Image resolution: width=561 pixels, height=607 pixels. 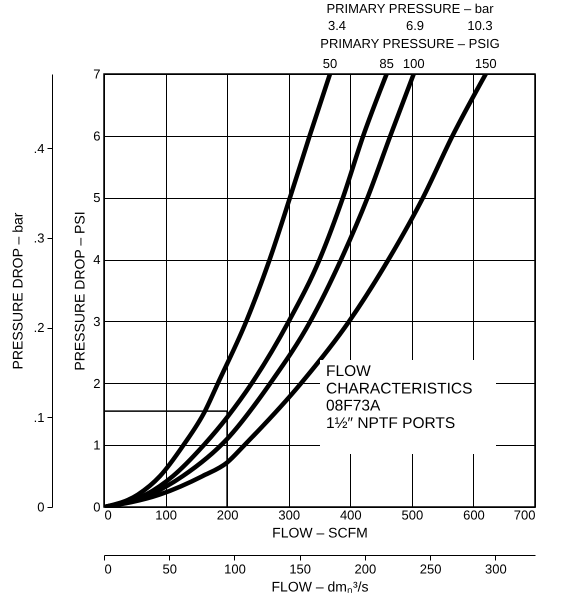 What do you see at coordinates (96, 136) in the screenshot?
I see `y-tick-label: 6` at bounding box center [96, 136].